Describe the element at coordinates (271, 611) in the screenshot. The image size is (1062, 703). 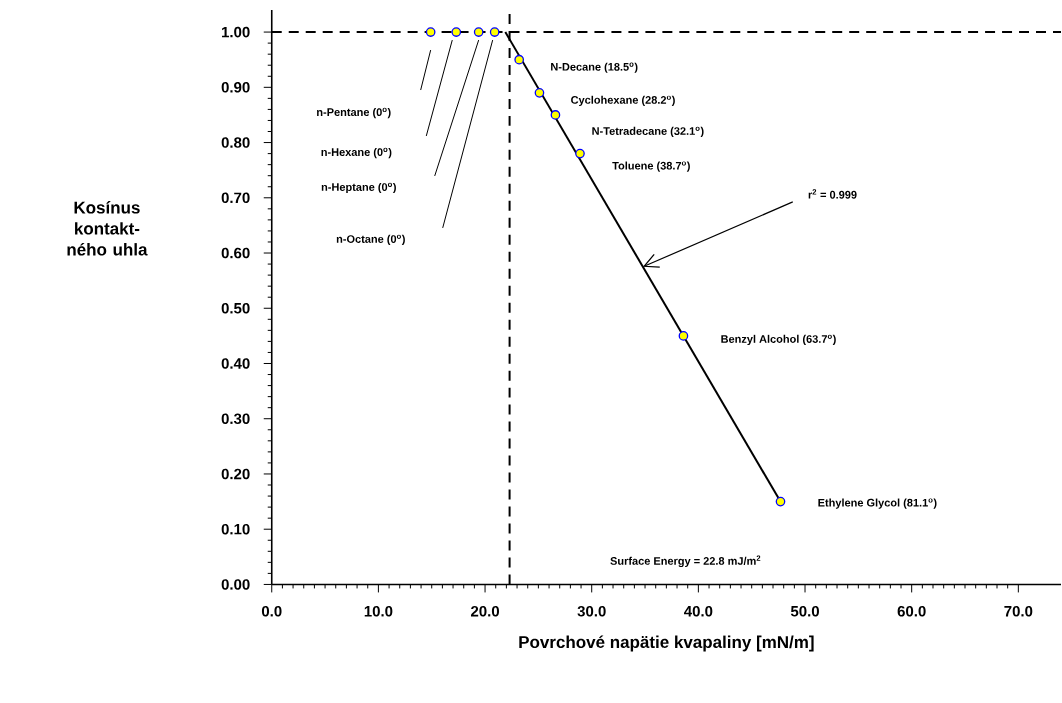
I see `x-tick-label: 0.0` at that location.